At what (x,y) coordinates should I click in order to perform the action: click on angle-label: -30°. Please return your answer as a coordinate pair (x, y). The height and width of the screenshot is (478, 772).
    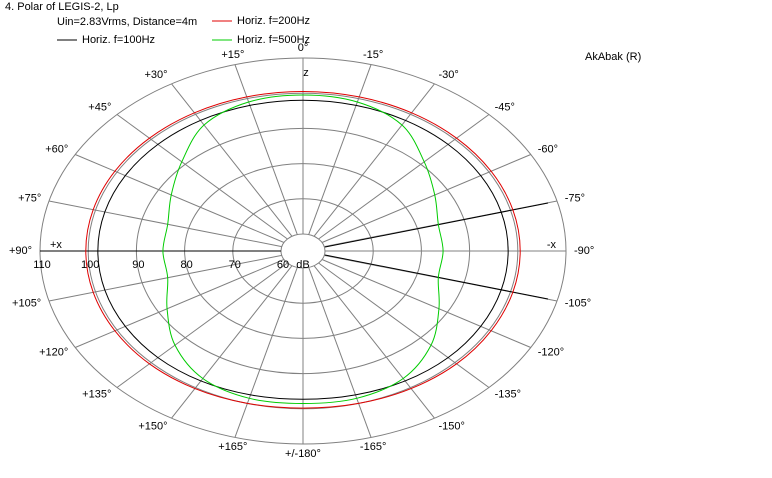
    Looking at the image, I should click on (449, 75).